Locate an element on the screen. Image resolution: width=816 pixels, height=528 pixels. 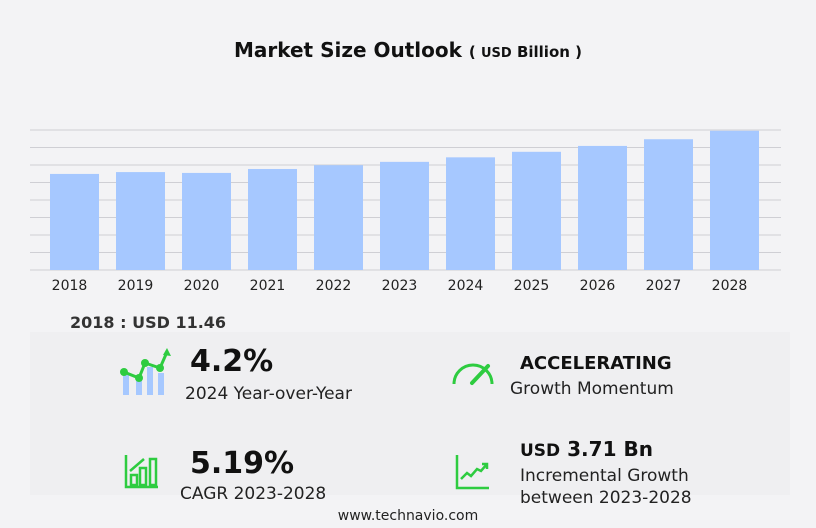
x-tick-label: 2023 is located at coordinates (400, 286).